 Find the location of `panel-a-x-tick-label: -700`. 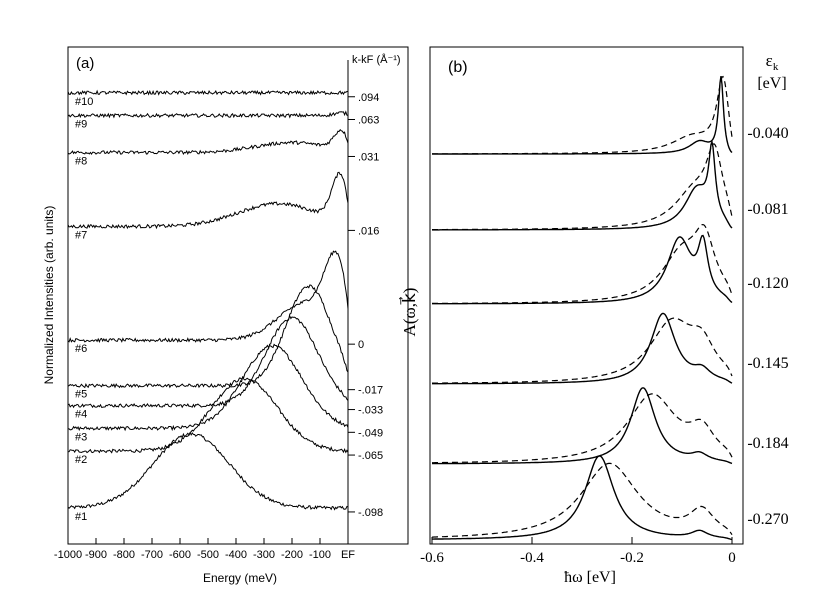

panel-a-x-tick-label: -700 is located at coordinates (152, 555).